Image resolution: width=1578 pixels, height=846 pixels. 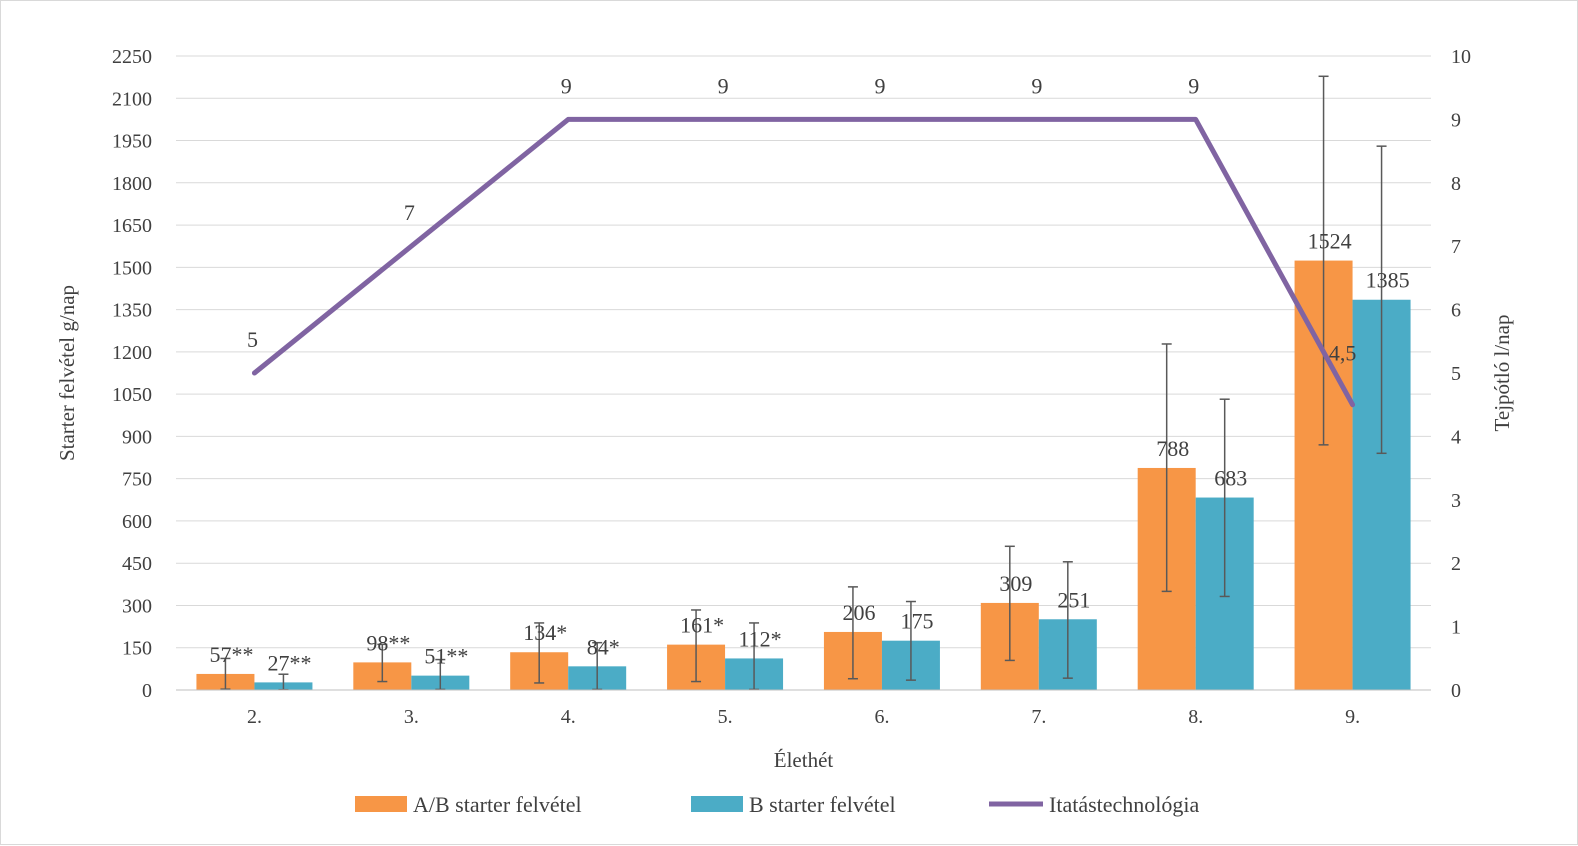 I want to click on x-tick-label: 9., so click(x=1352, y=717).